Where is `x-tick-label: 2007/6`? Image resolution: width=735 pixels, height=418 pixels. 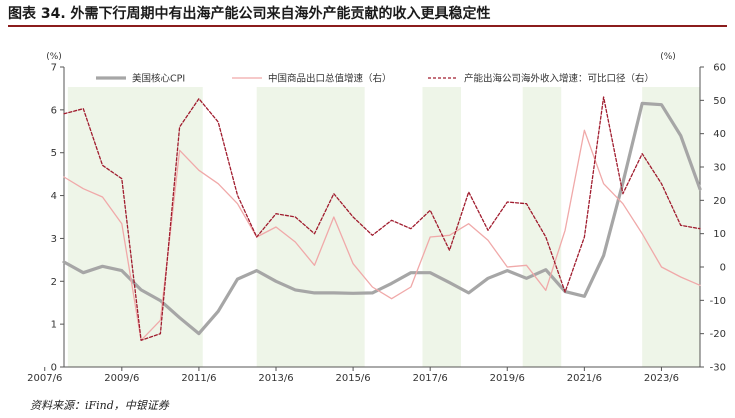
x-tick-label: 2007/6 is located at coordinates (44, 378).